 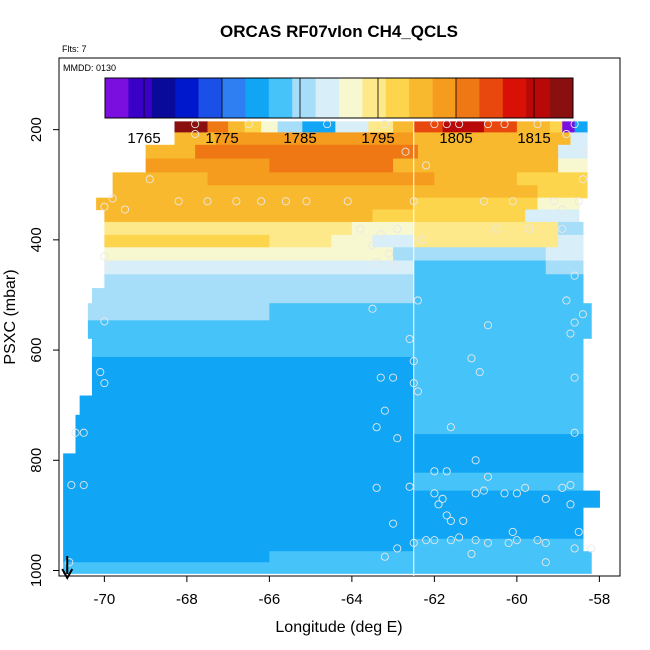 What do you see at coordinates (533, 138) in the screenshot?
I see `colorbar-tick-label: 1815` at bounding box center [533, 138].